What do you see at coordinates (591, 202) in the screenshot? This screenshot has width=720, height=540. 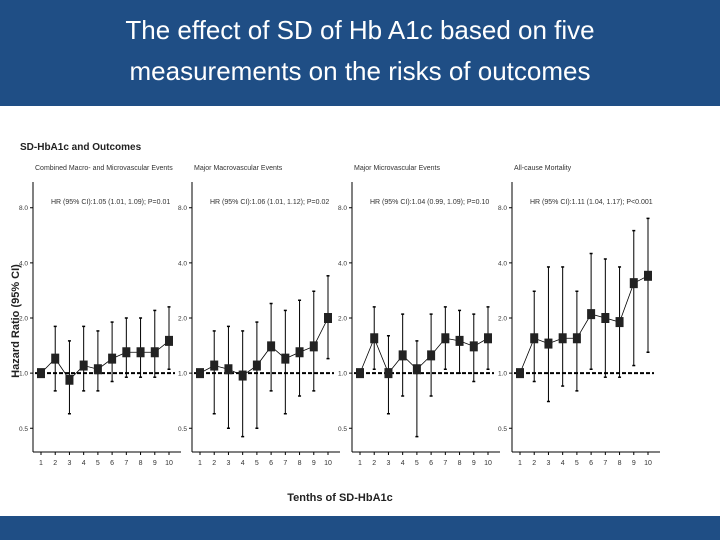 I see `panel-annotation: HR (95% CI):1.11 (1.04, 1.17); P<0.001` at bounding box center [591, 202].